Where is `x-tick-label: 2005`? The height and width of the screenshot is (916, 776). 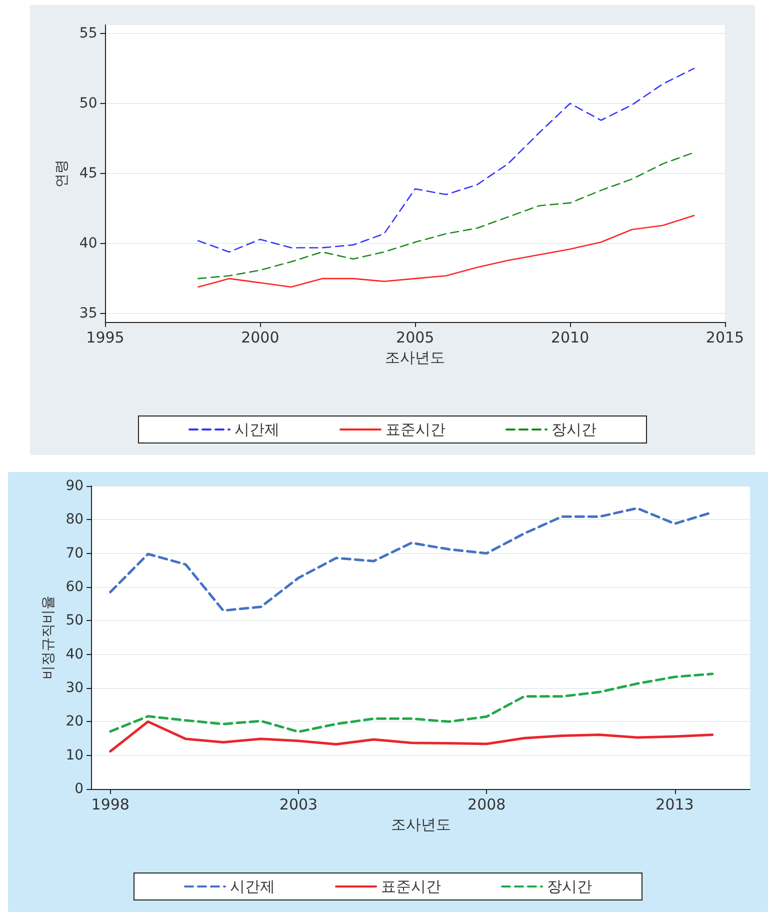
x-tick-label: 2005 is located at coordinates (415, 337).